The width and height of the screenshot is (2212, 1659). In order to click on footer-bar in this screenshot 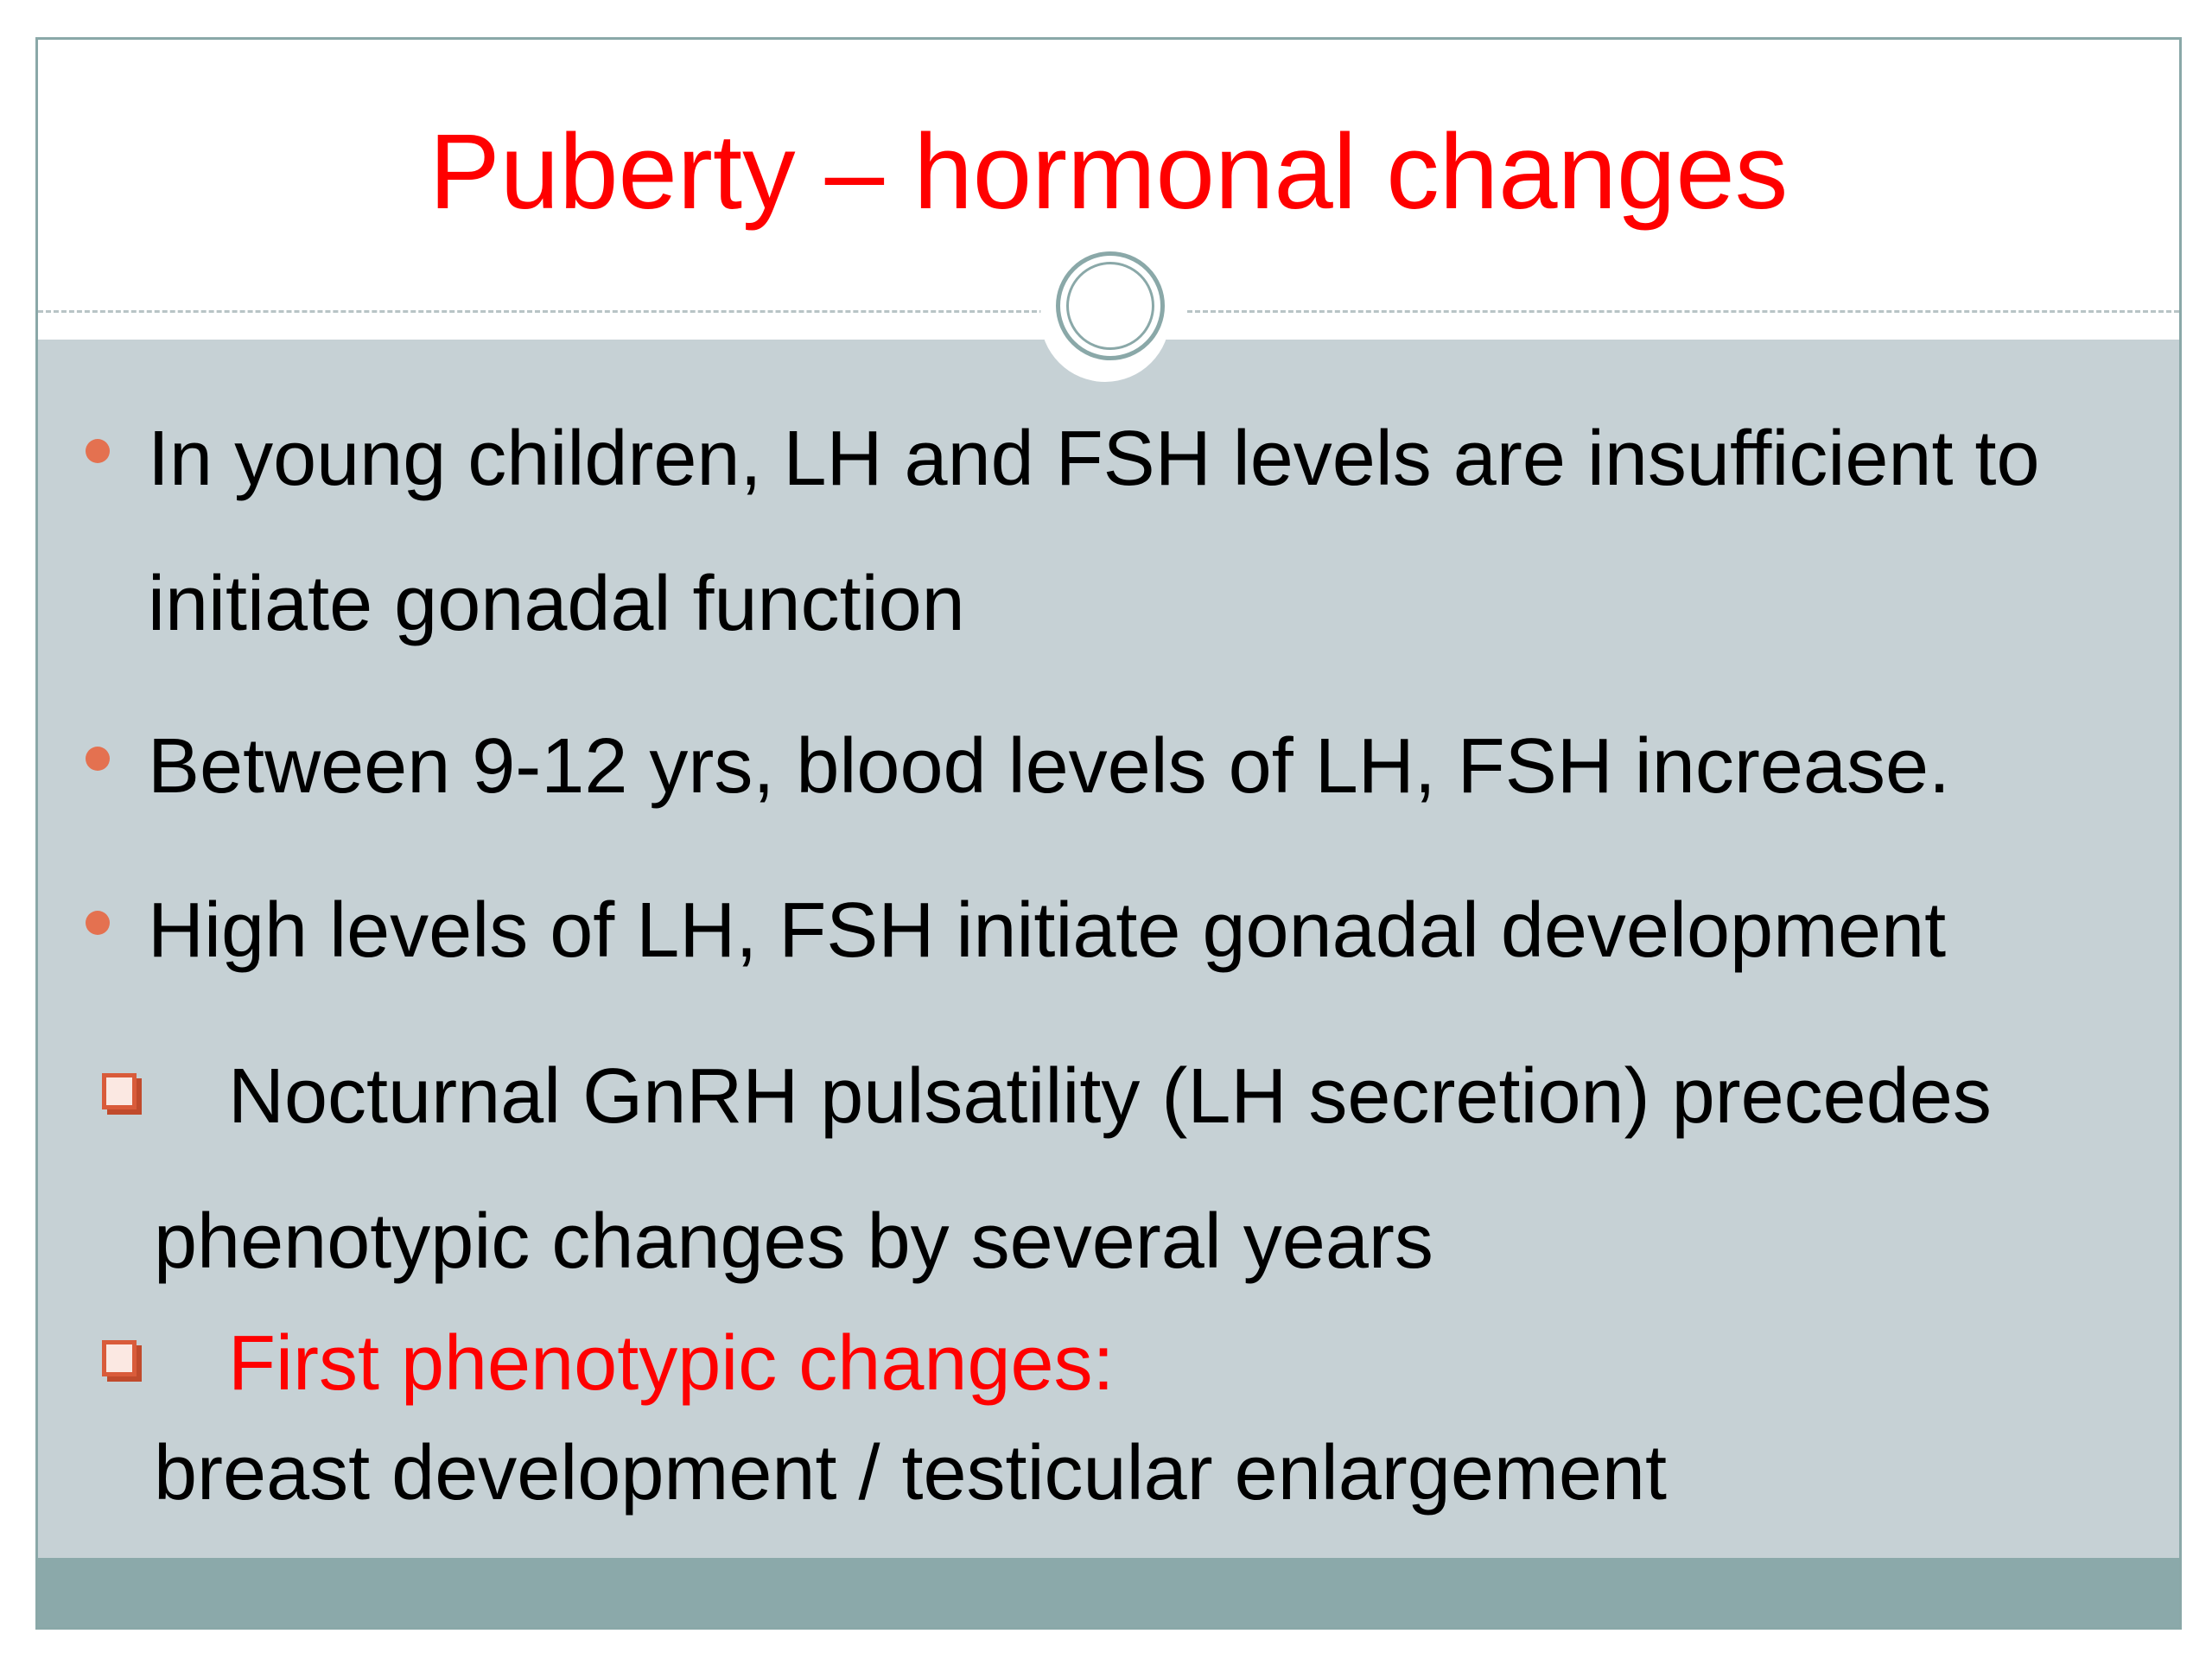, I will do `click(1108, 1592)`.